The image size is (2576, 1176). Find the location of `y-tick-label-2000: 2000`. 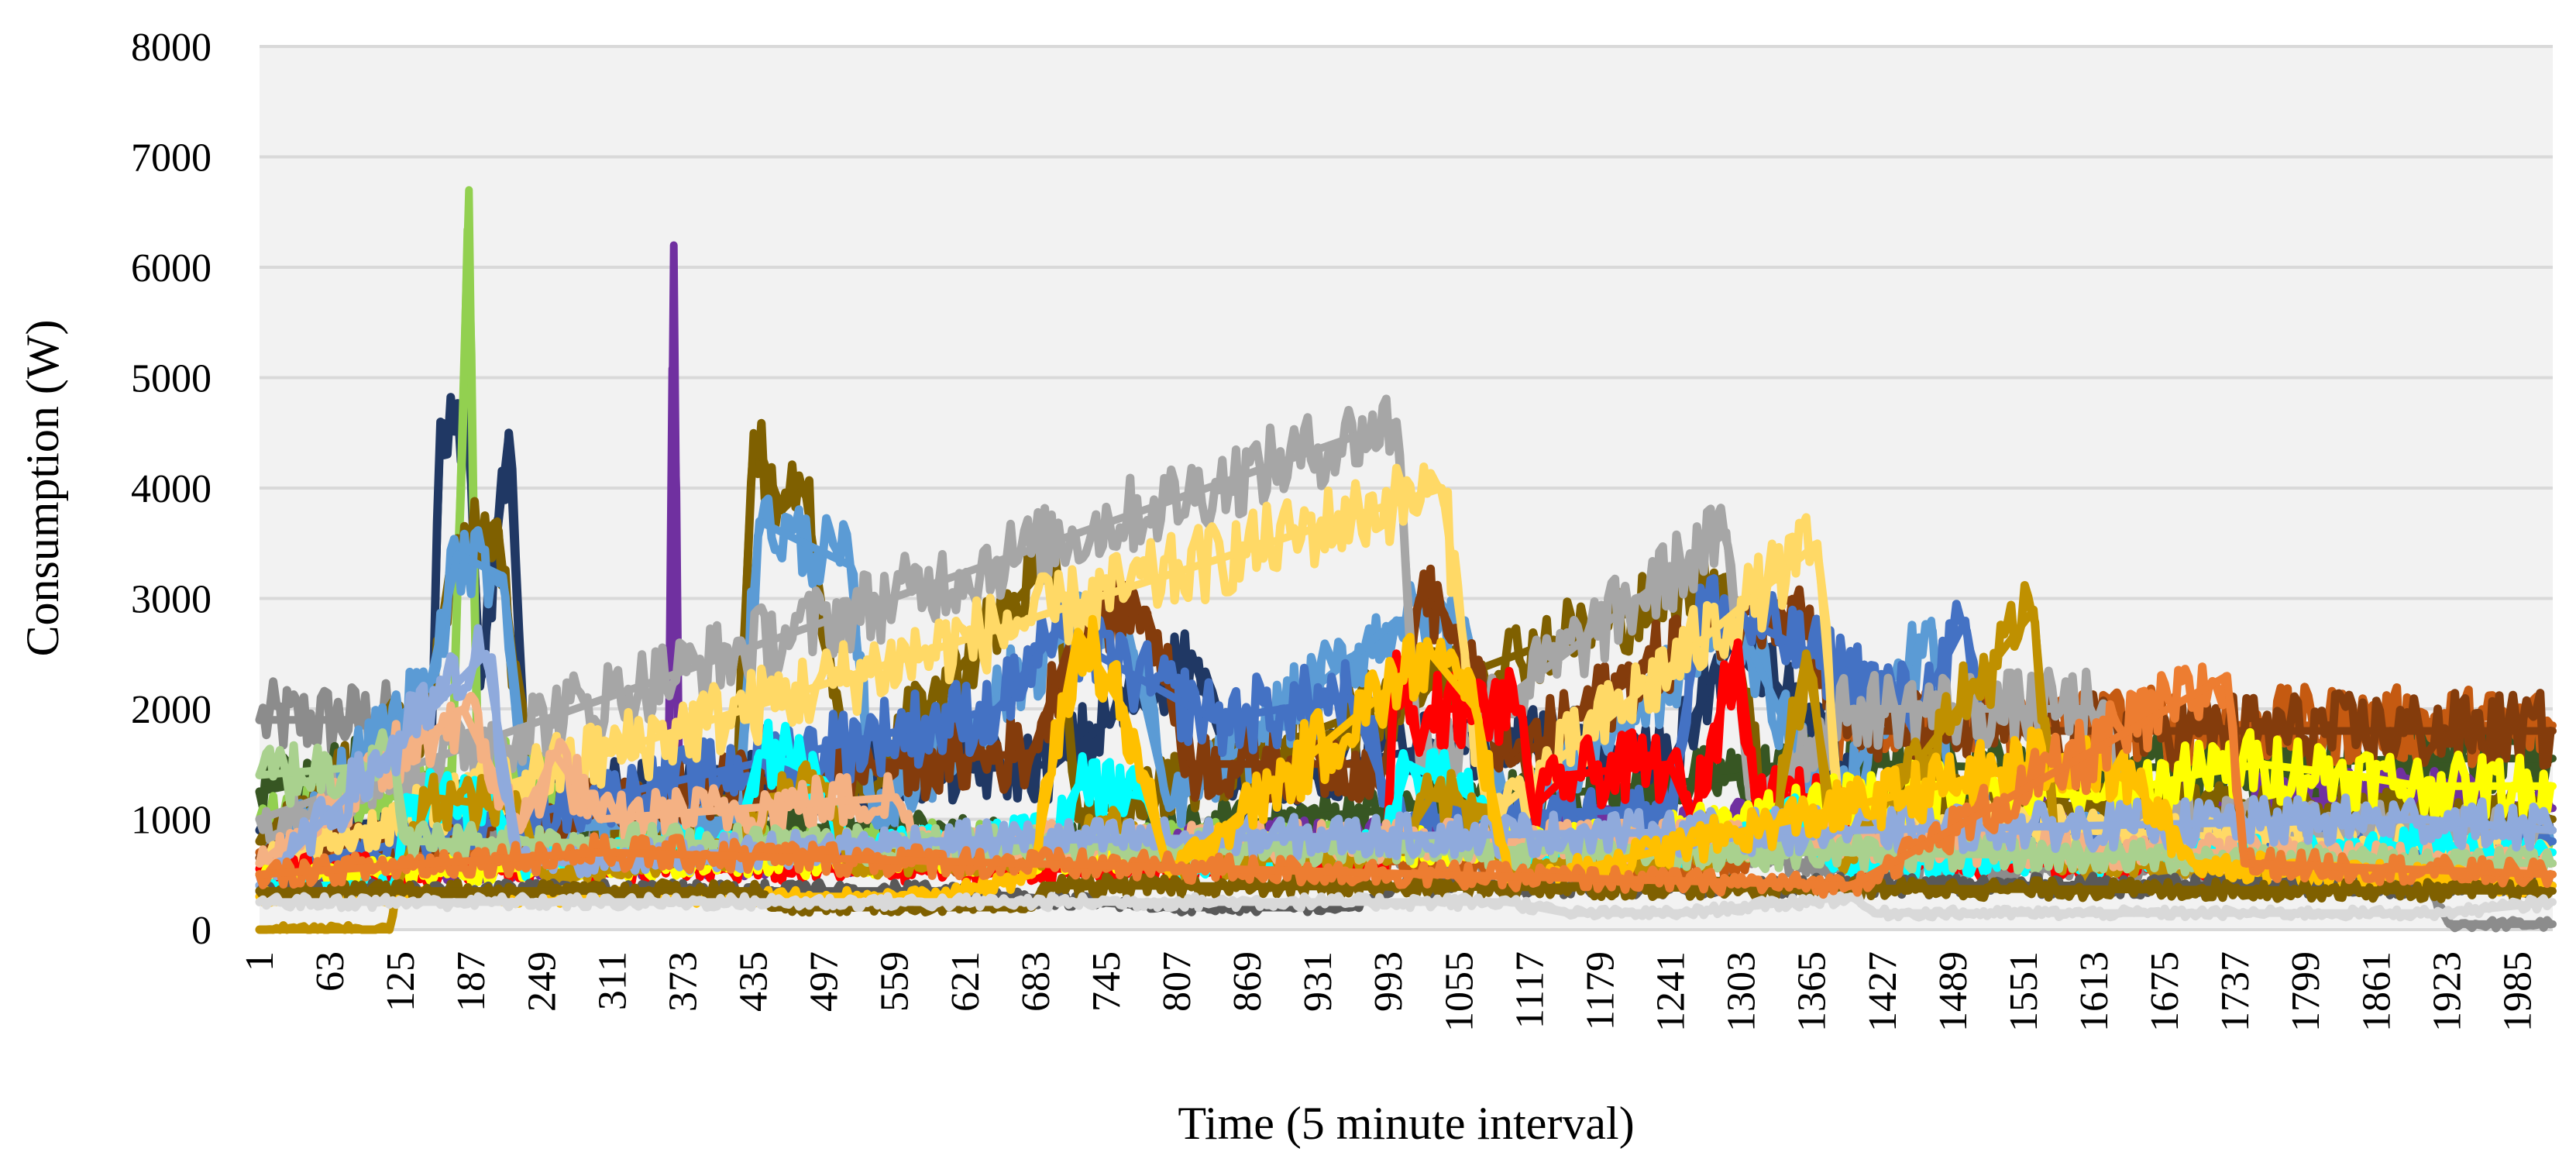

y-tick-label-2000: 2000 is located at coordinates (171, 710).